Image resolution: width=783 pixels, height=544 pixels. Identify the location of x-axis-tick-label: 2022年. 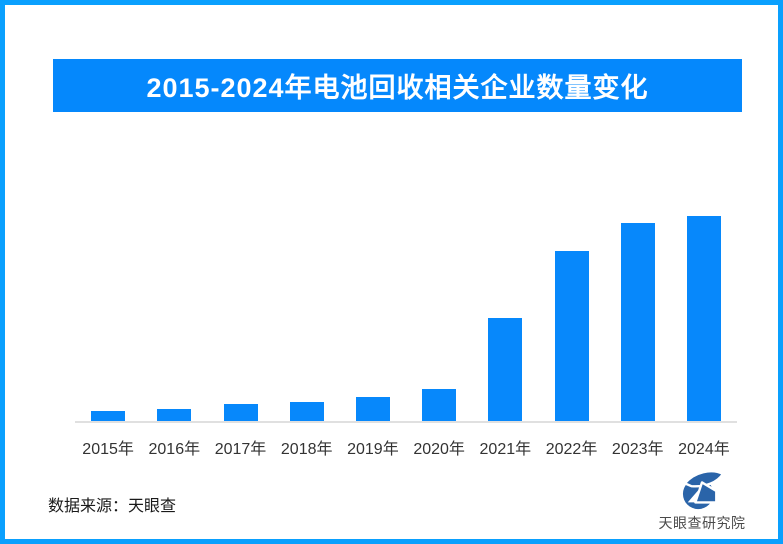
(571, 449).